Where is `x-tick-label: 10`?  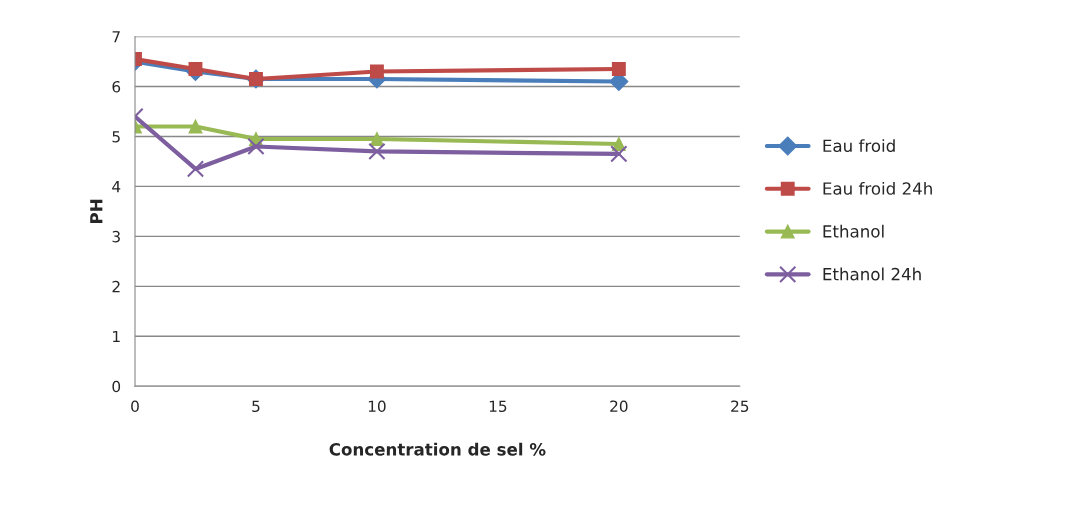 x-tick-label: 10 is located at coordinates (377, 406).